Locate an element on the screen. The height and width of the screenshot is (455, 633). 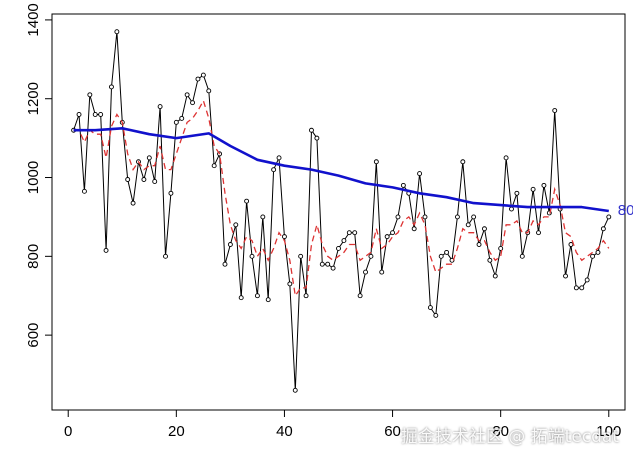
y-tick-label: 1200 is located at coordinates (33, 98).